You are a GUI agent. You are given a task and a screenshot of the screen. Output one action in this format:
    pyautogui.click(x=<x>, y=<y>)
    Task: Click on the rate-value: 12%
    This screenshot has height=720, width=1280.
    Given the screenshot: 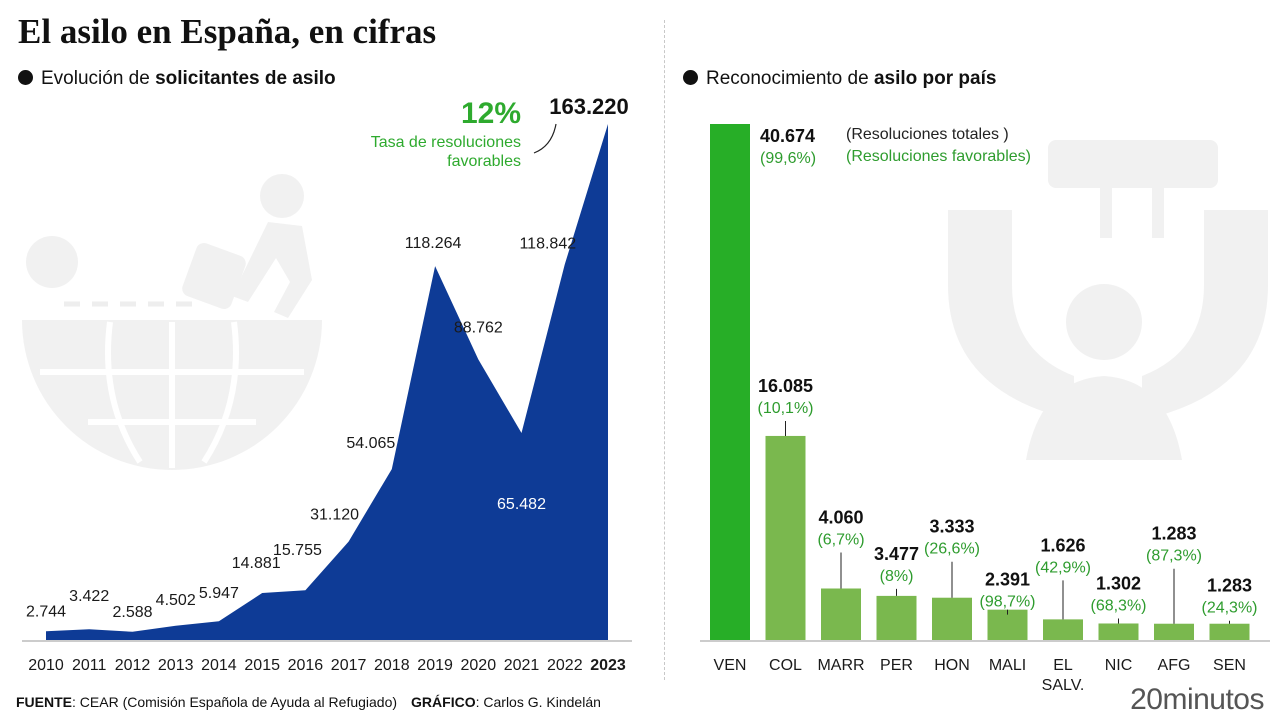 What is the action you would take?
    pyautogui.click(x=491, y=113)
    